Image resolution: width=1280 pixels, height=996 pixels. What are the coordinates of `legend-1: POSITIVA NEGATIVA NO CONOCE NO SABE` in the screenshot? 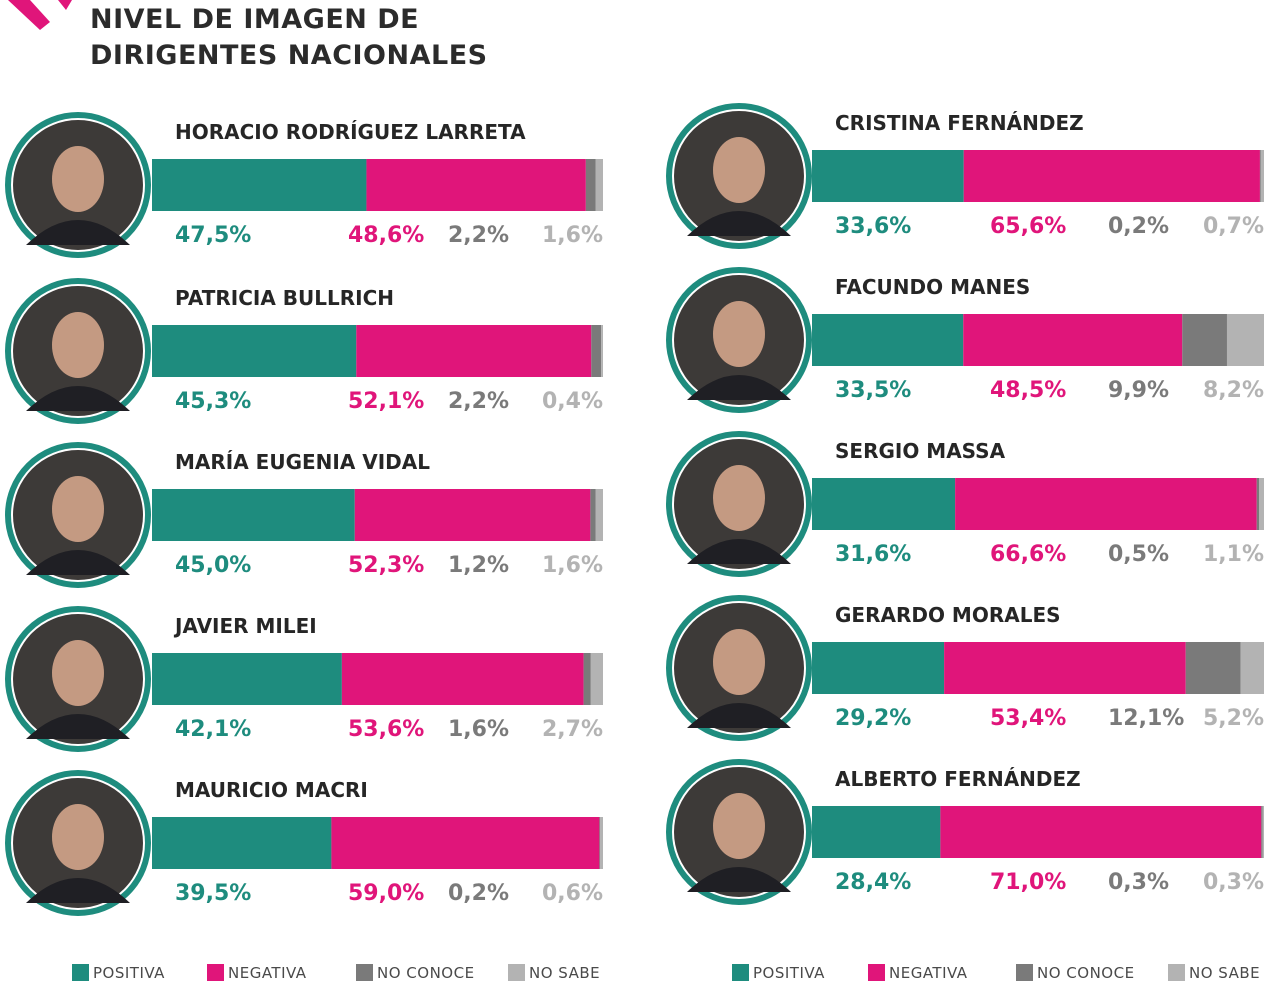 It's located at (336, 973).